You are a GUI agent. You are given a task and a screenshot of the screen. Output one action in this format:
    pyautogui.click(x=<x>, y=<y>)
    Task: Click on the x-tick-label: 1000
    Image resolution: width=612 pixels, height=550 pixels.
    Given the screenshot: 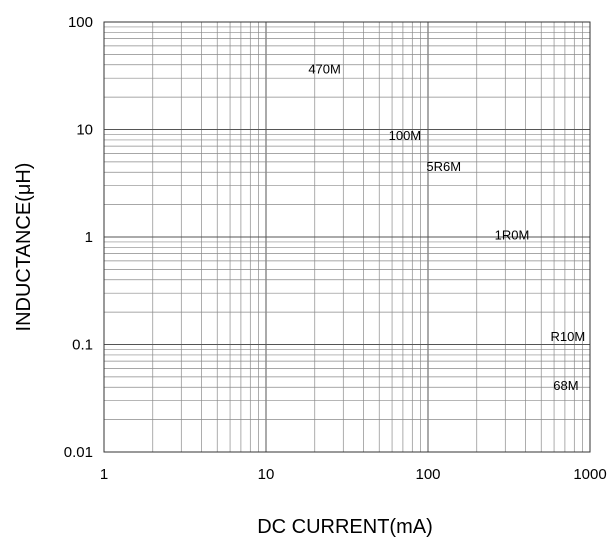 What is the action you would take?
    pyautogui.click(x=589, y=474)
    